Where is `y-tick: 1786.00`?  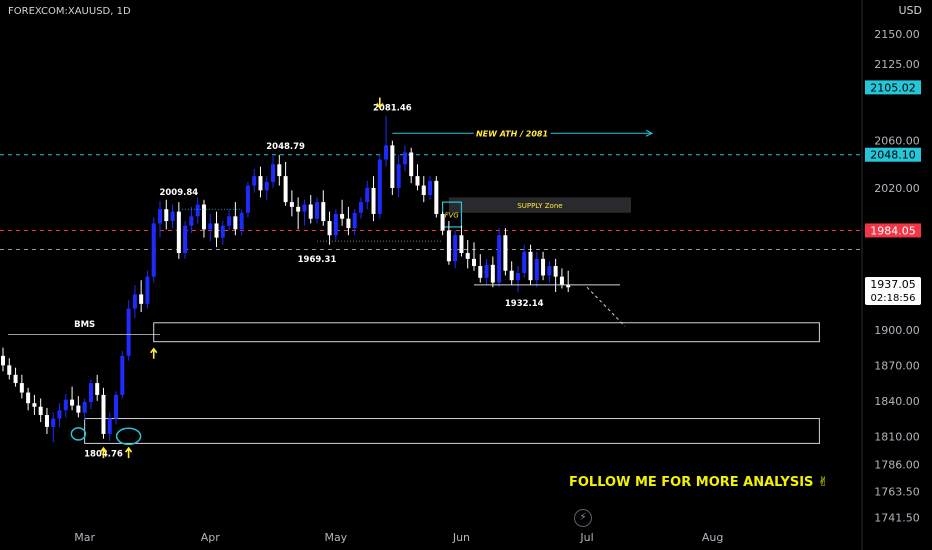 y-tick: 1786.00 is located at coordinates (897, 465).